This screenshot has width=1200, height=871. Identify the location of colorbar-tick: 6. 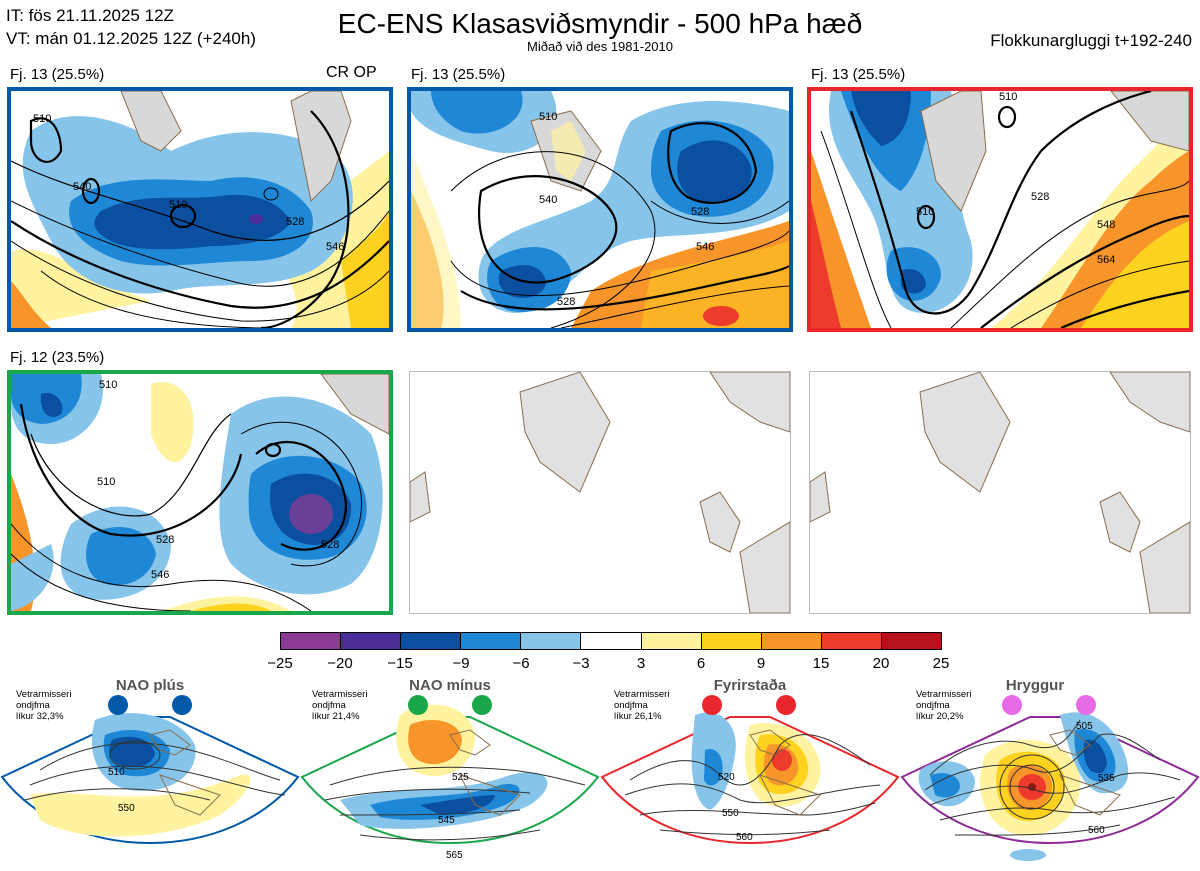
(701, 663).